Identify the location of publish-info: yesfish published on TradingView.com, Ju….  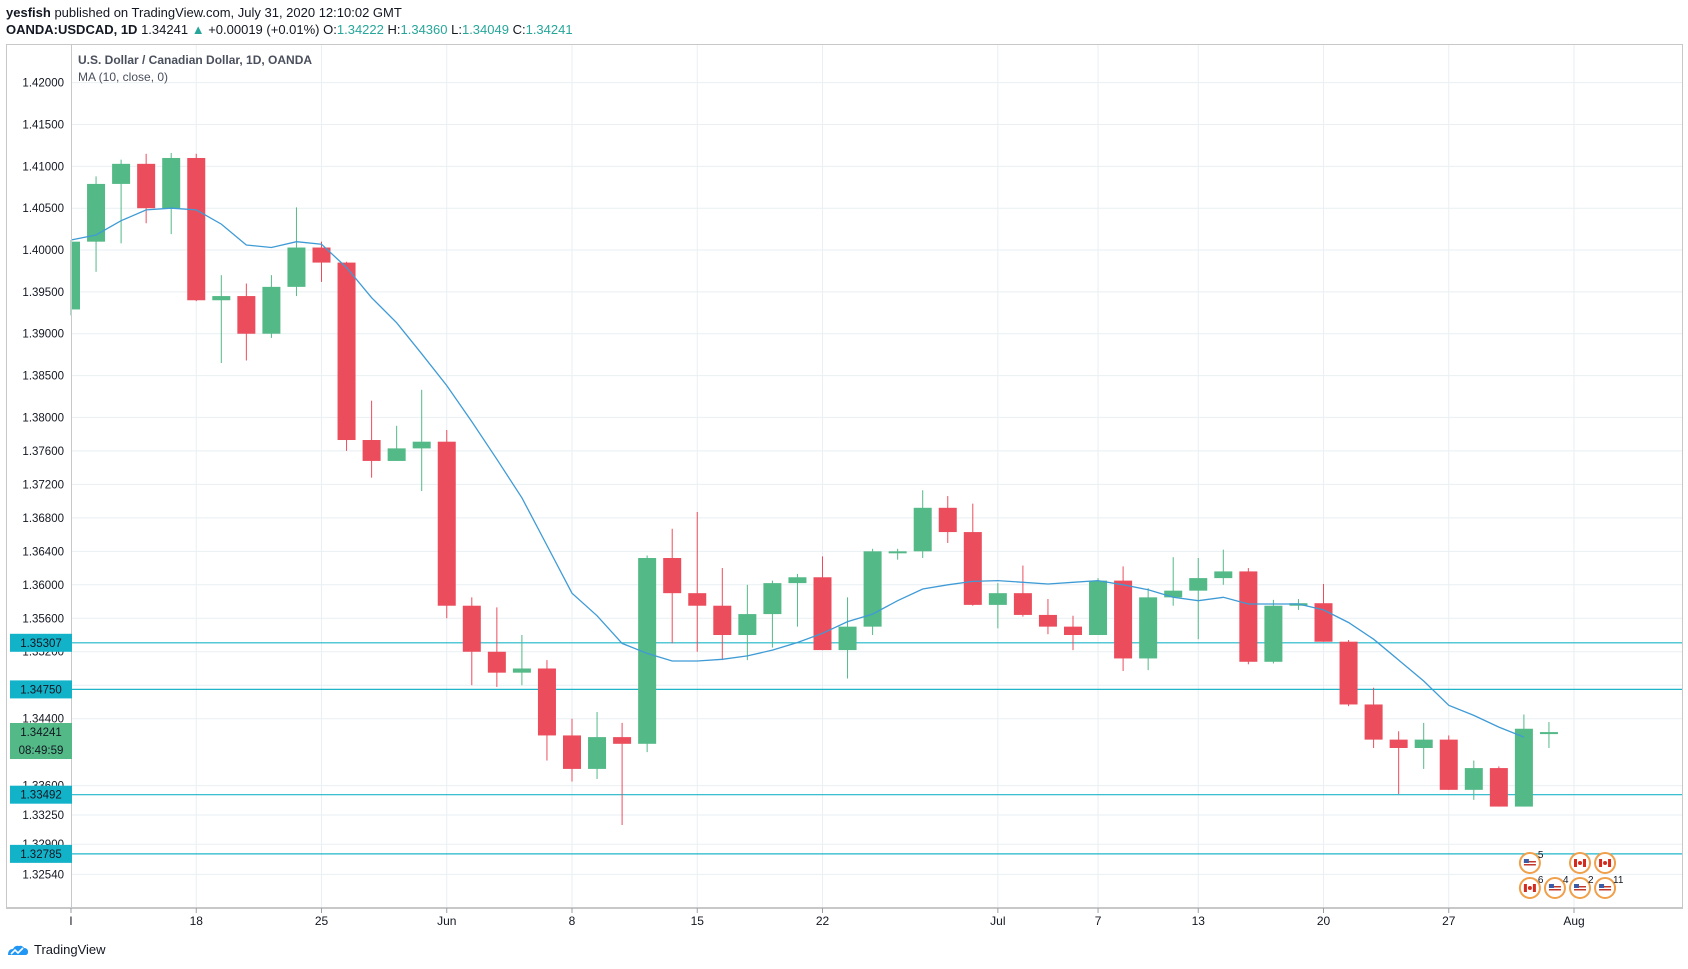
(204, 12).